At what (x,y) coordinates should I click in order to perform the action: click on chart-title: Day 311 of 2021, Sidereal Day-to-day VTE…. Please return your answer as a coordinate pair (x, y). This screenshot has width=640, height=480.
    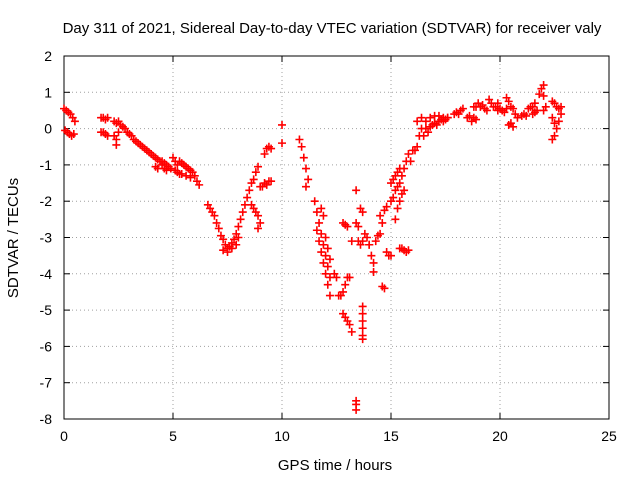
    Looking at the image, I should click on (332, 28).